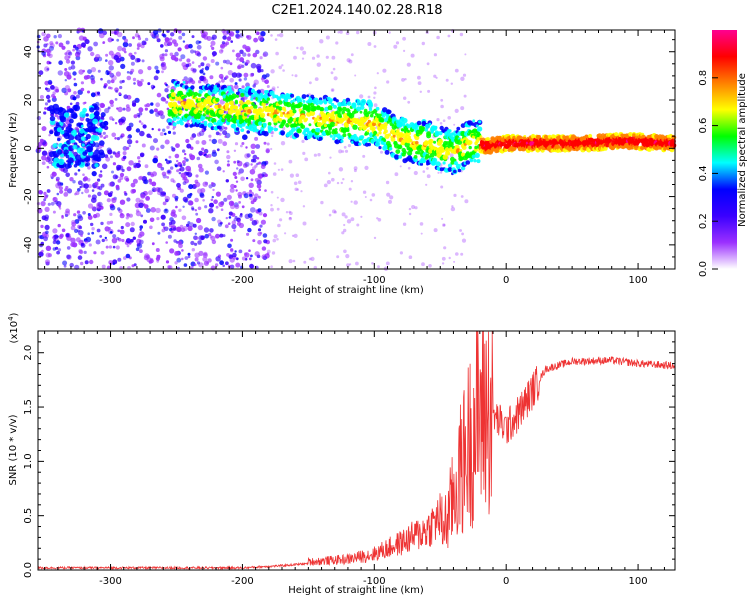 This screenshot has width=750, height=600. I want to click on y-tick-label: -40, so click(28, 245).